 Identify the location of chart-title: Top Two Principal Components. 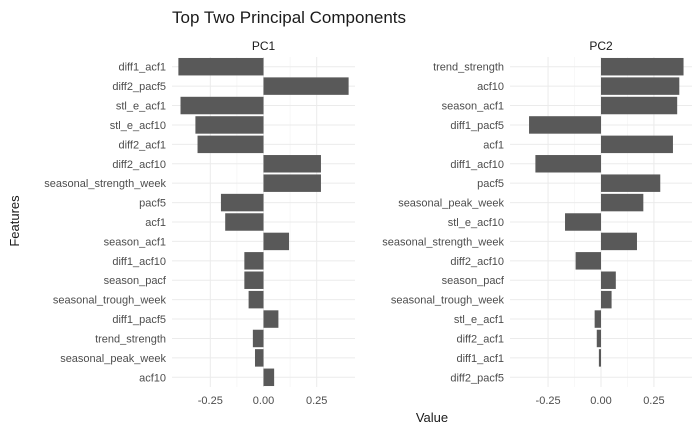
(289, 17).